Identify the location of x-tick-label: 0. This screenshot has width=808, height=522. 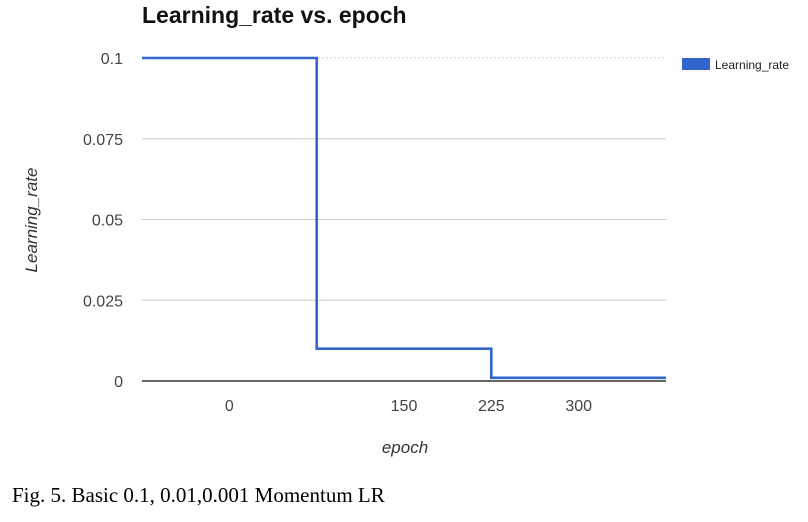
(229, 406).